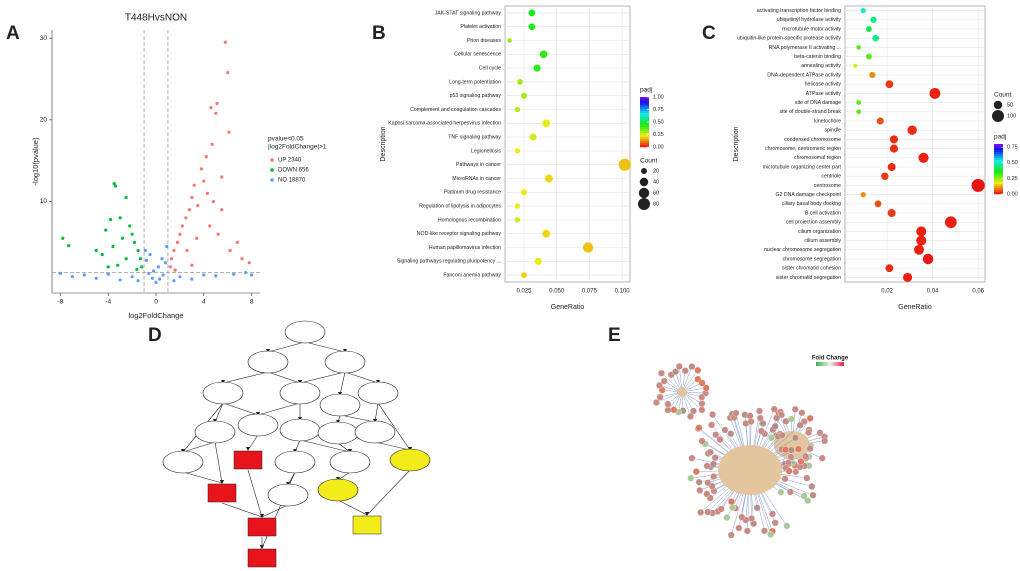  I want to click on y-tick-label: 30, so click(44, 38).